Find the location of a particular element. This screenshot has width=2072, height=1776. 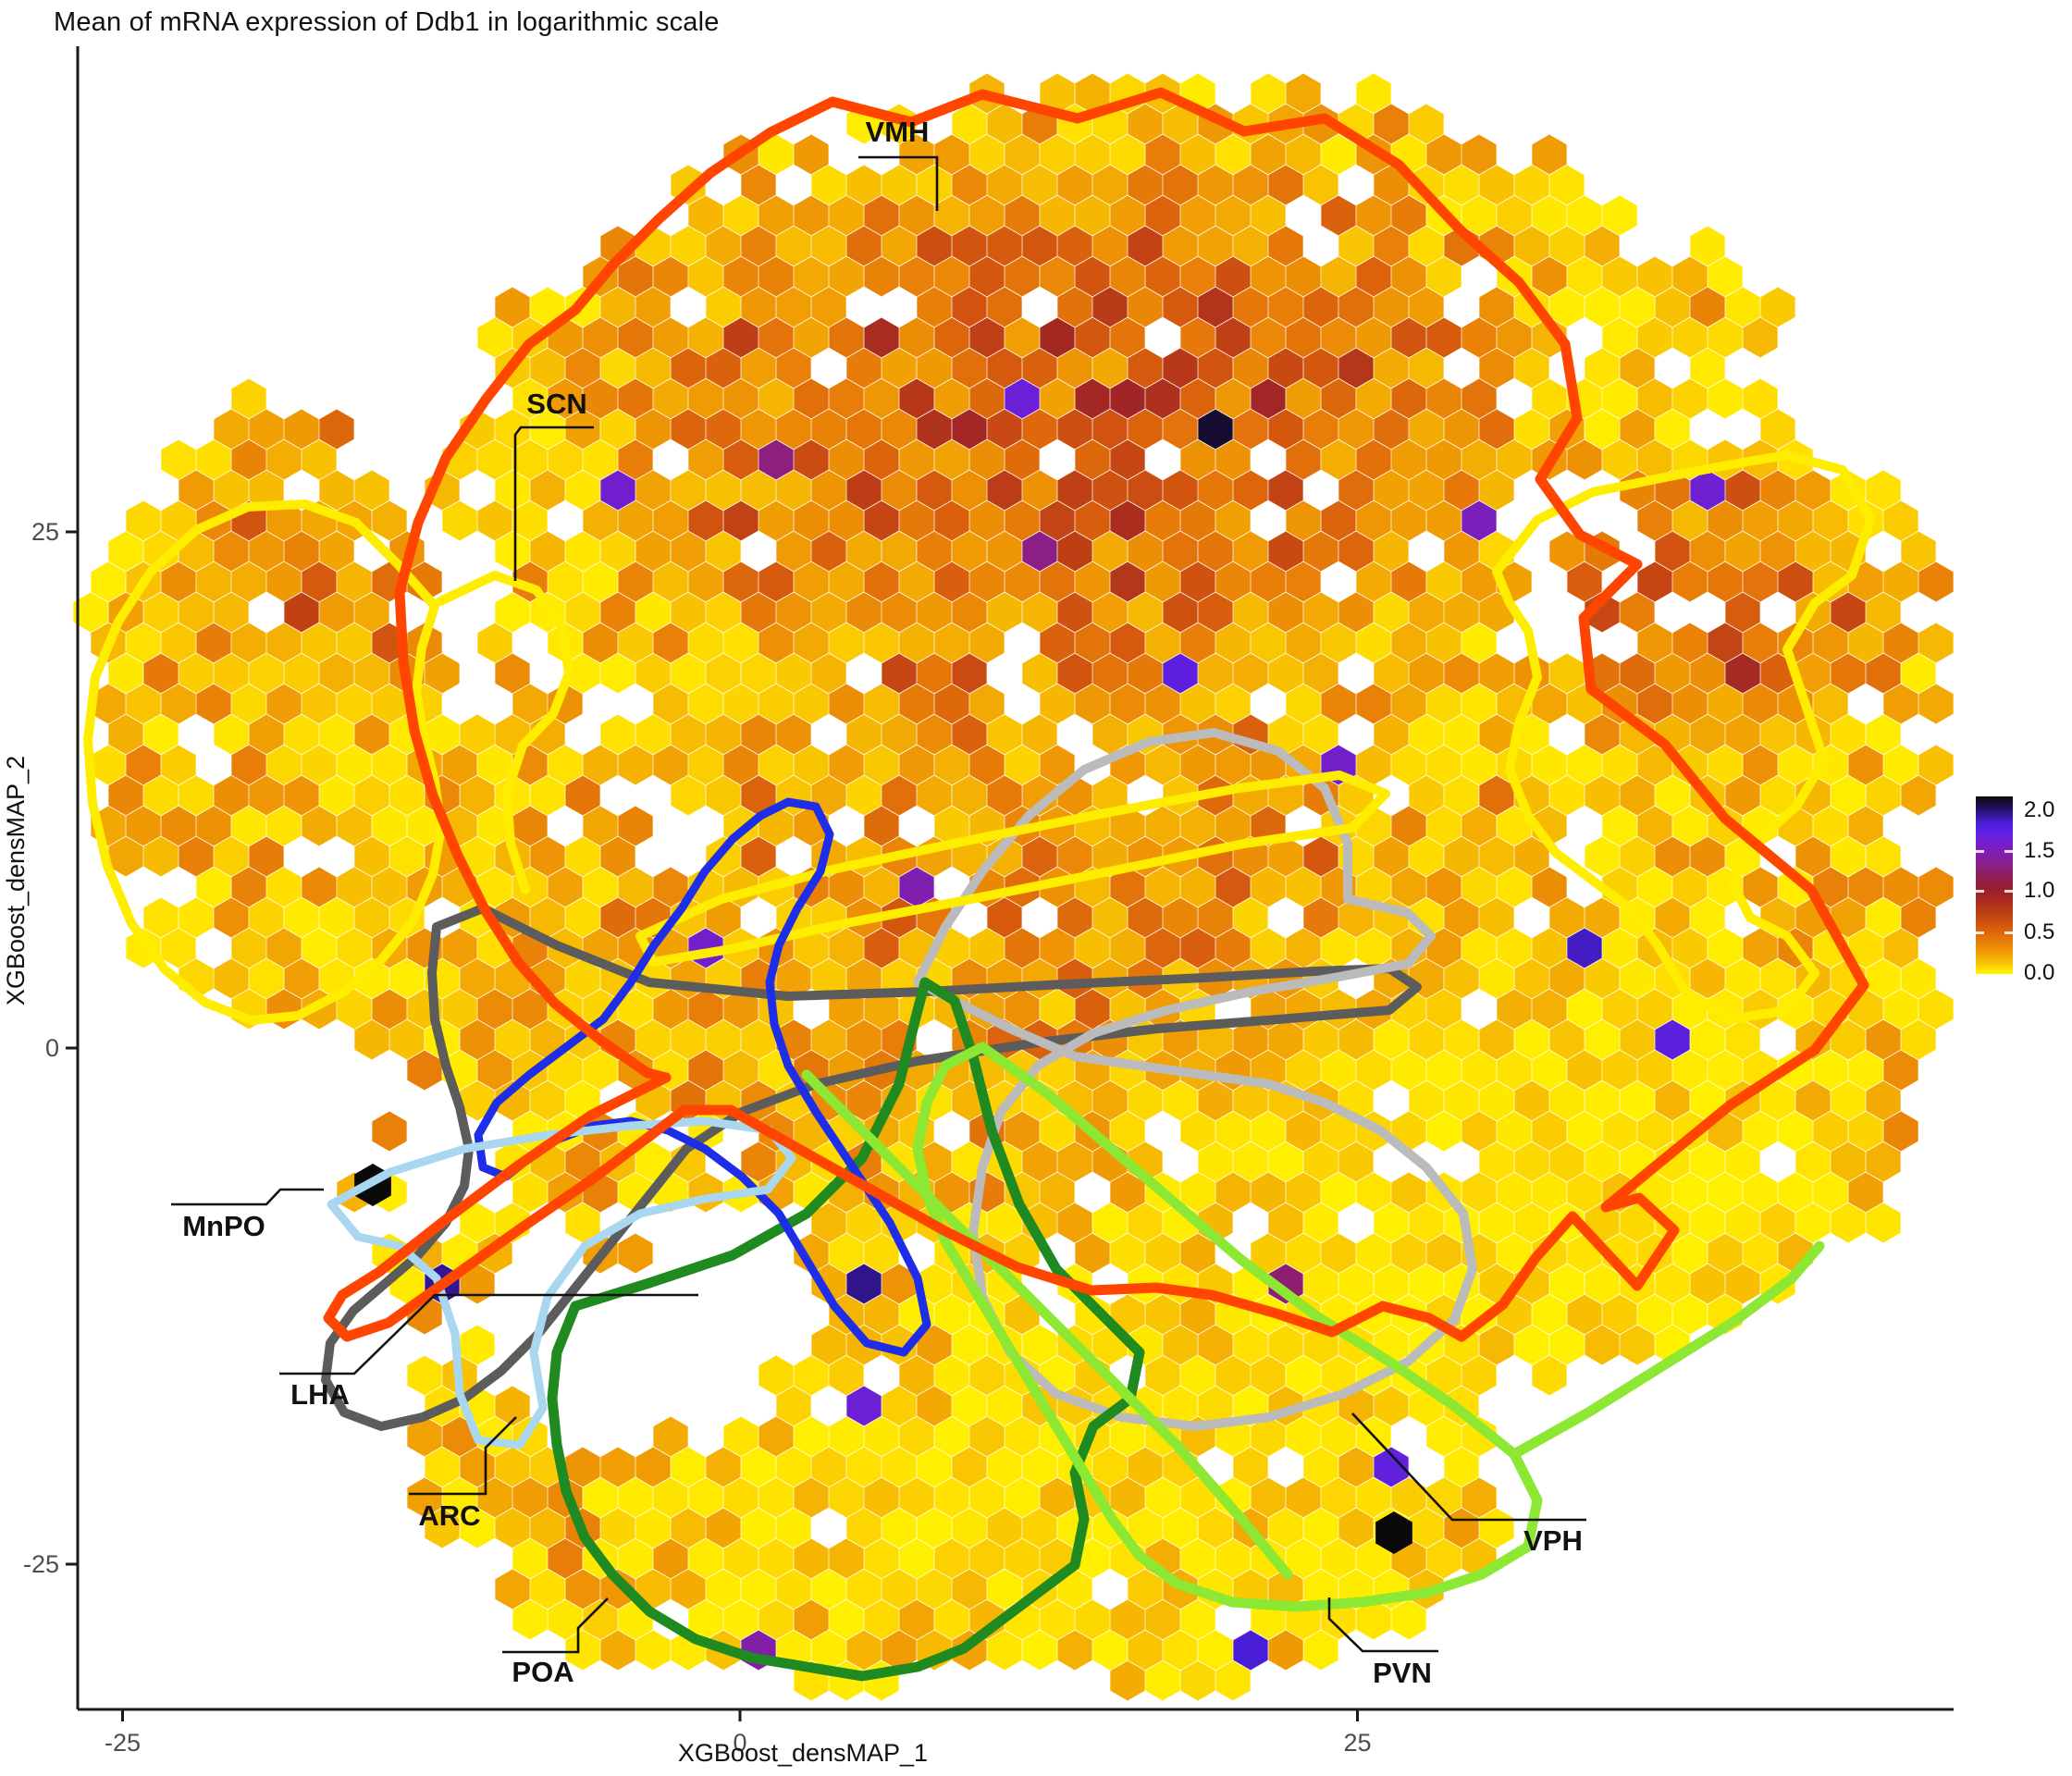

annotation-label-arc: ARC is located at coordinates (449, 1516).